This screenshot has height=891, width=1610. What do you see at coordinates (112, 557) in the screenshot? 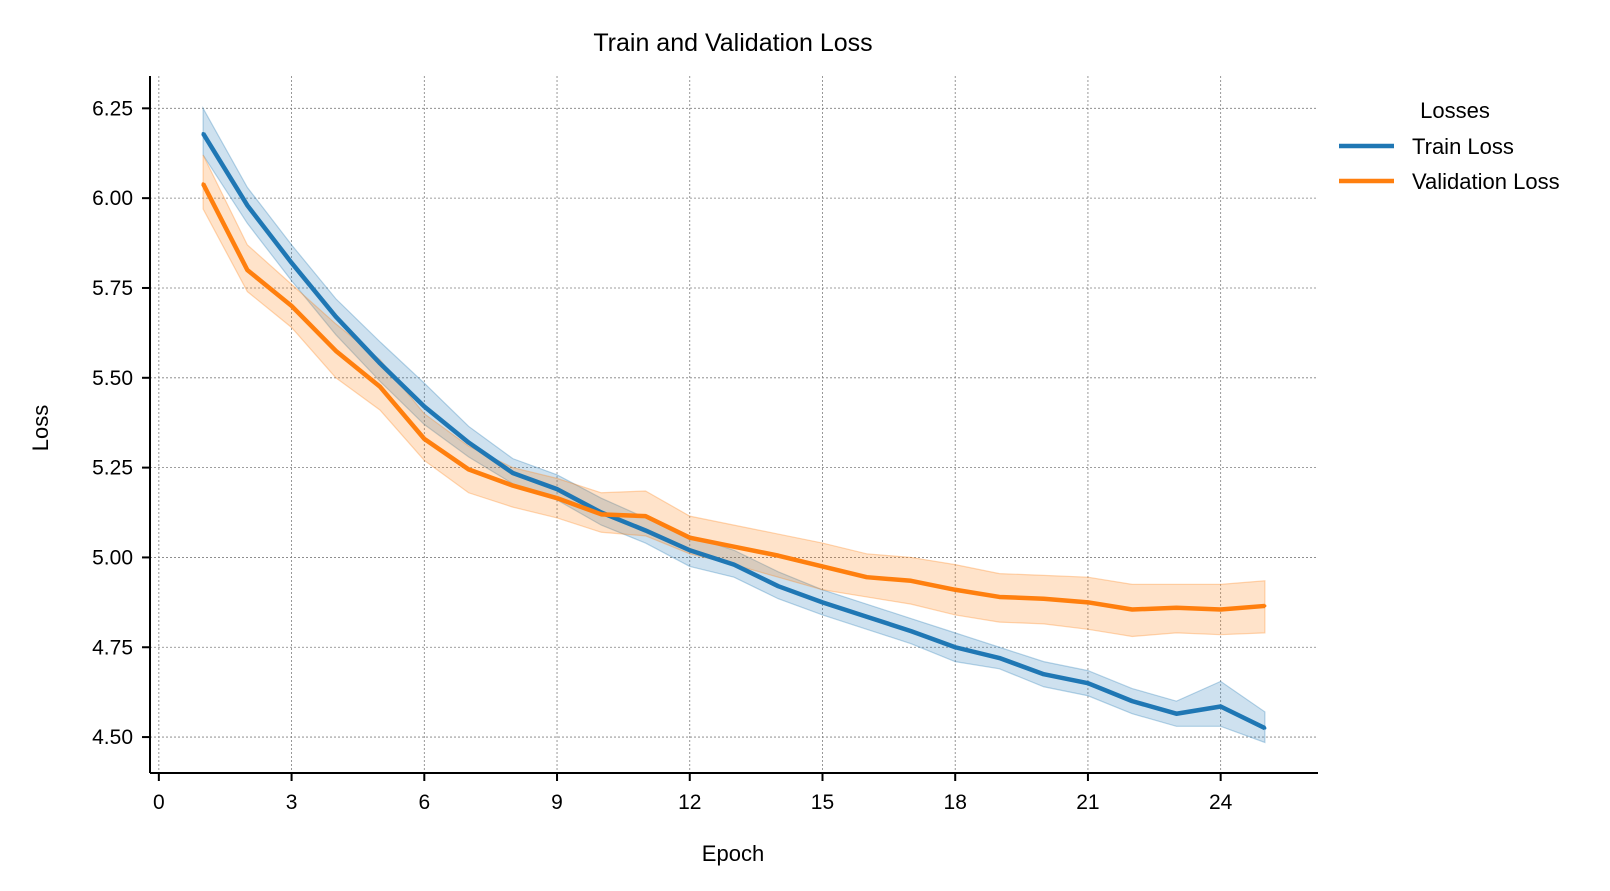
I see `y-tick-label: 5.00` at bounding box center [112, 557].